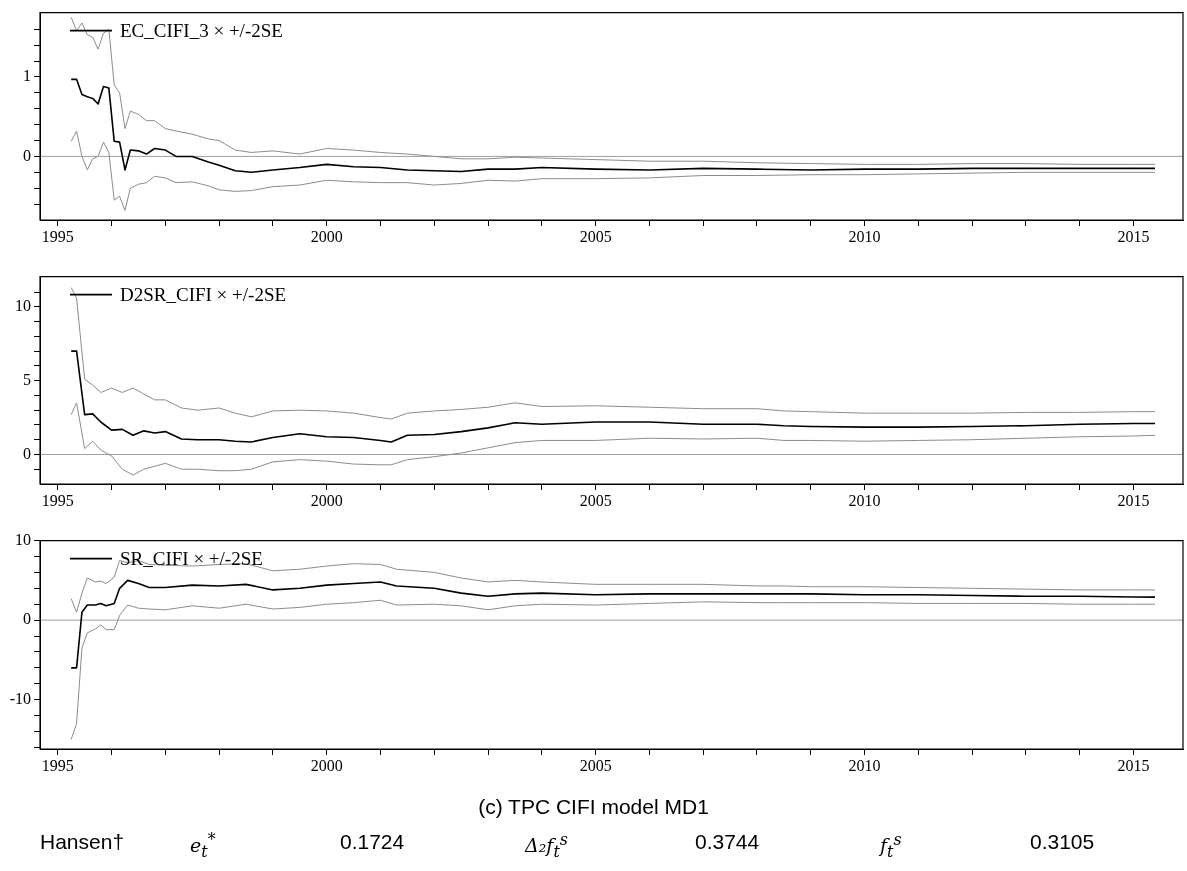 This screenshot has height=871, width=1187. Describe the element at coordinates (201, 30) in the screenshot. I see `legend-label: EC_CIFI_3 × +/-2SE` at that location.